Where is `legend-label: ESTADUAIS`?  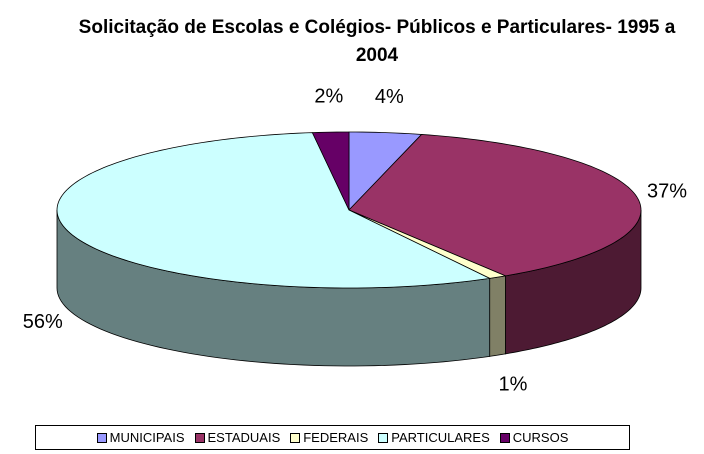 legend-label: ESTADUAIS is located at coordinates (244, 437).